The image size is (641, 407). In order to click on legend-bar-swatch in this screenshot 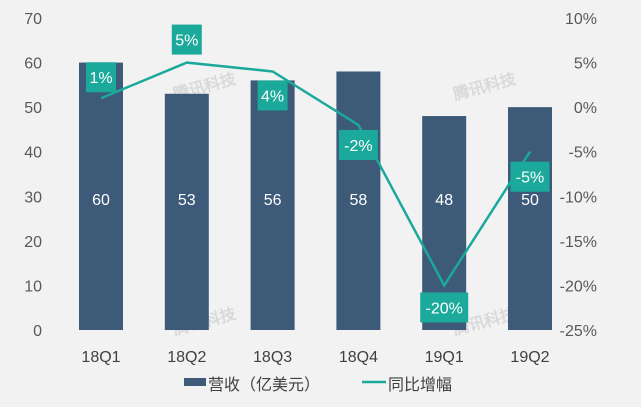, I will do `click(195, 382)`.